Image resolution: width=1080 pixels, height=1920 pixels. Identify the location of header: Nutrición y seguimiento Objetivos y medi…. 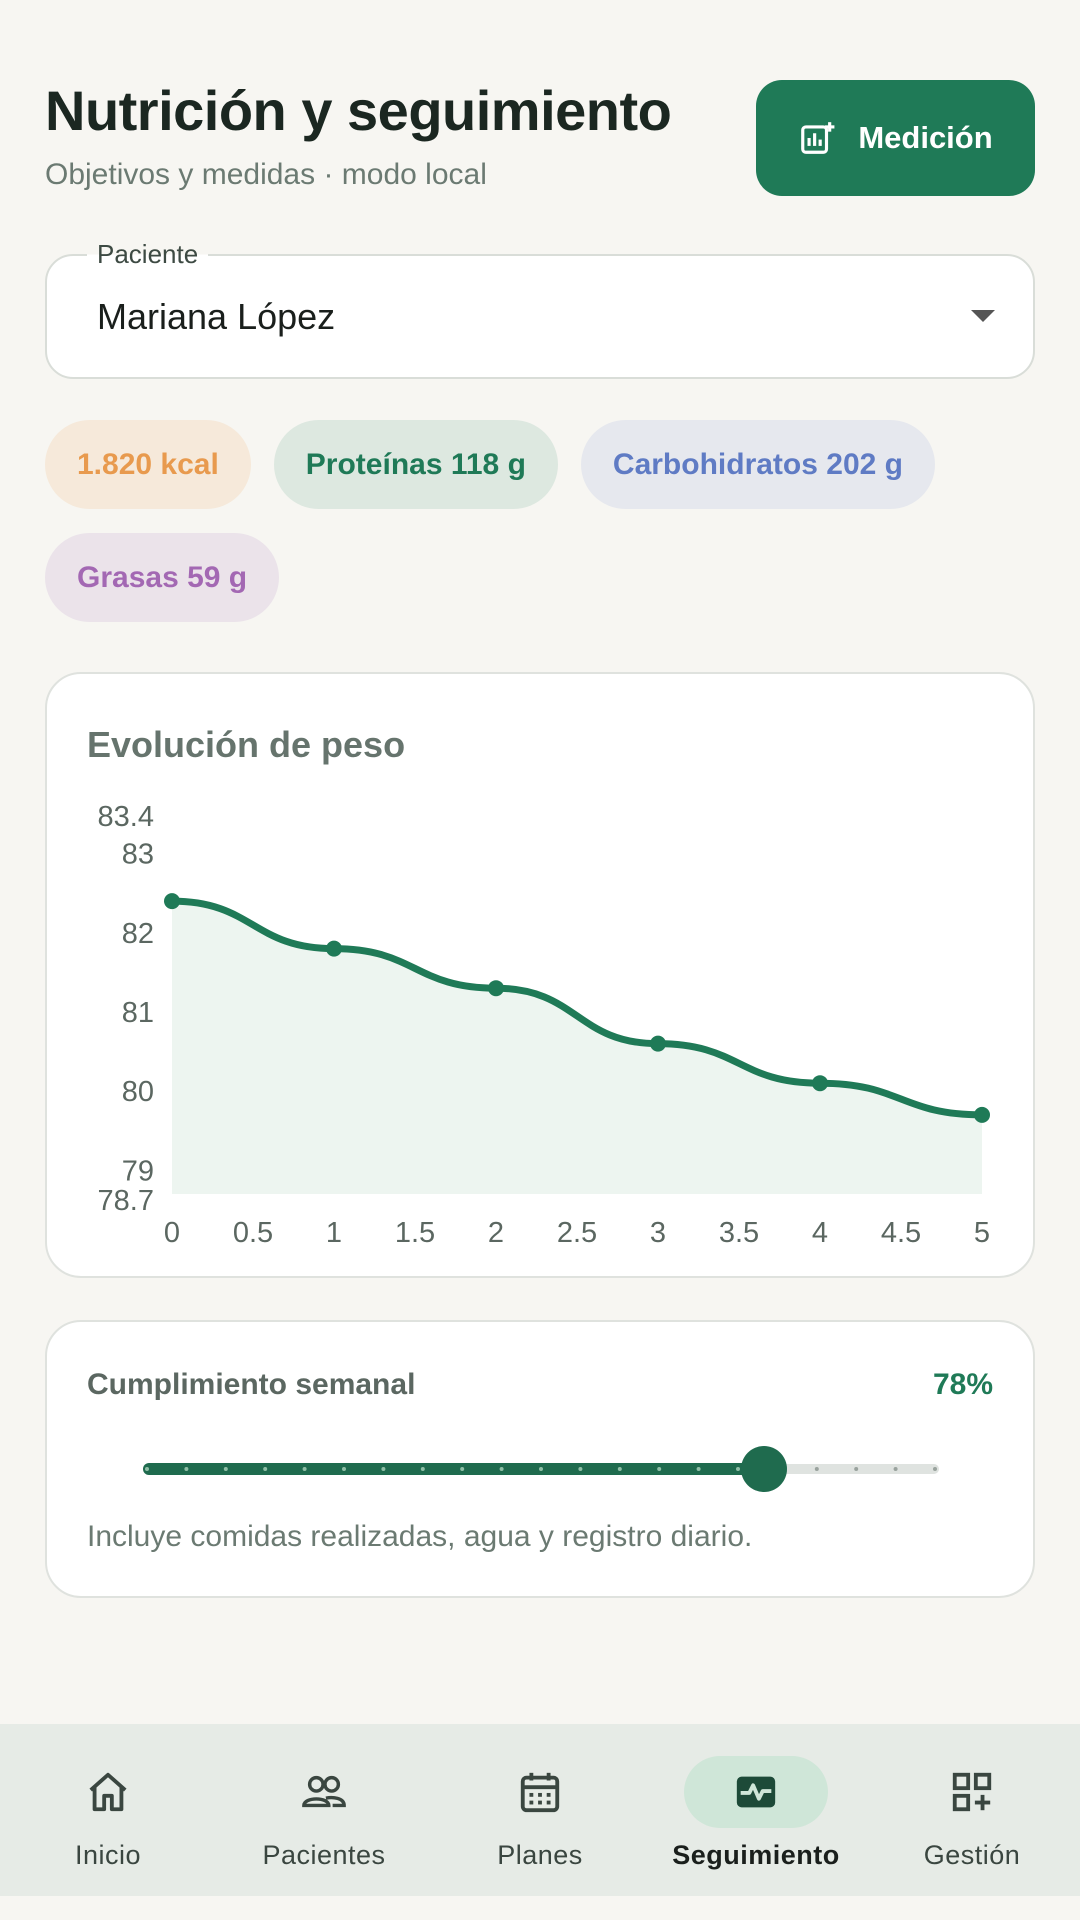
(365, 135).